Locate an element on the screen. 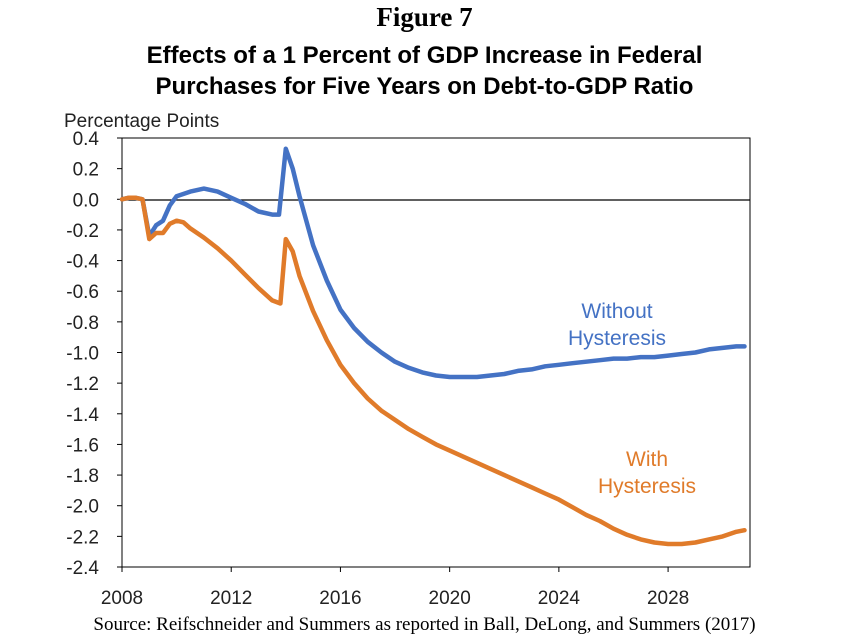 Image resolution: width=849 pixels, height=643 pixels. y-tick-label: -0.8 is located at coordinates (82, 323).